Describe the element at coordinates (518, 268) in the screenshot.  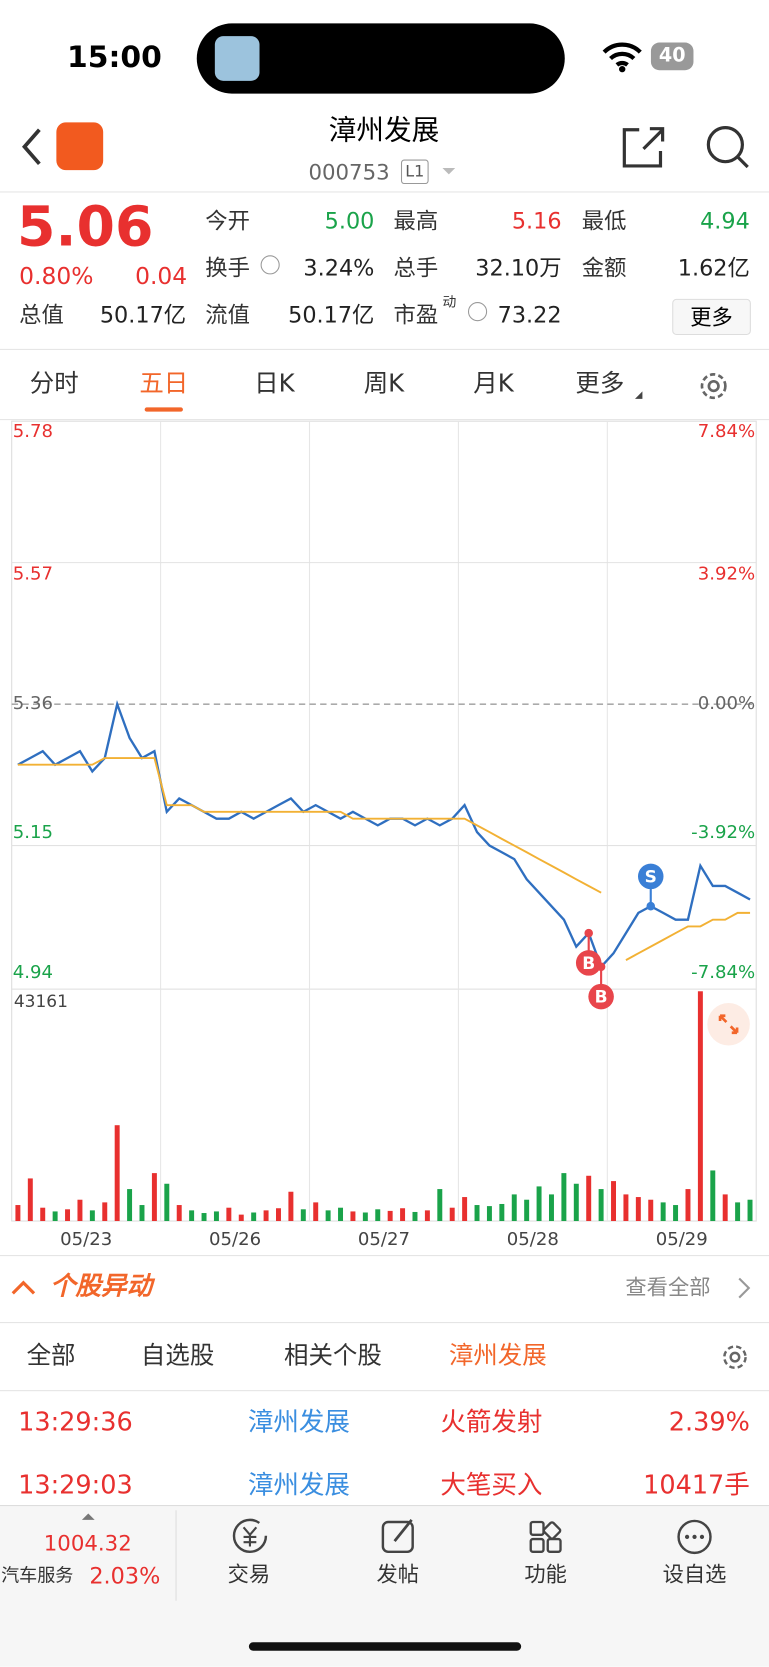
I see `field-value: 32.10万` at that location.